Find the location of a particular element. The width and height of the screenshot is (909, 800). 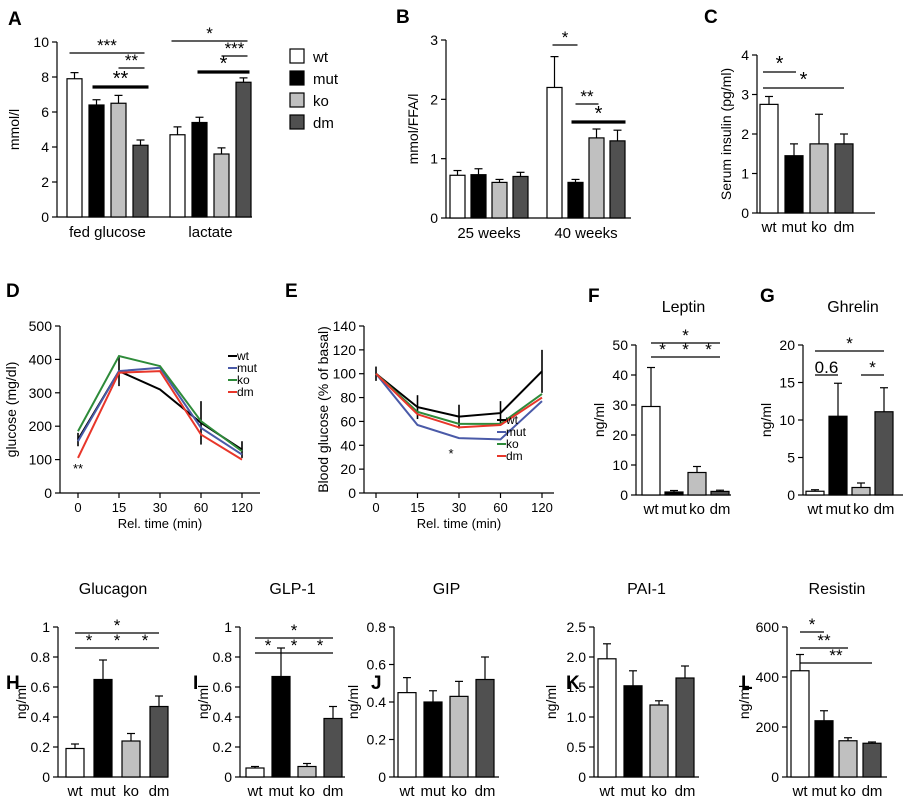

I-dm-bar is located at coordinates (333, 747).